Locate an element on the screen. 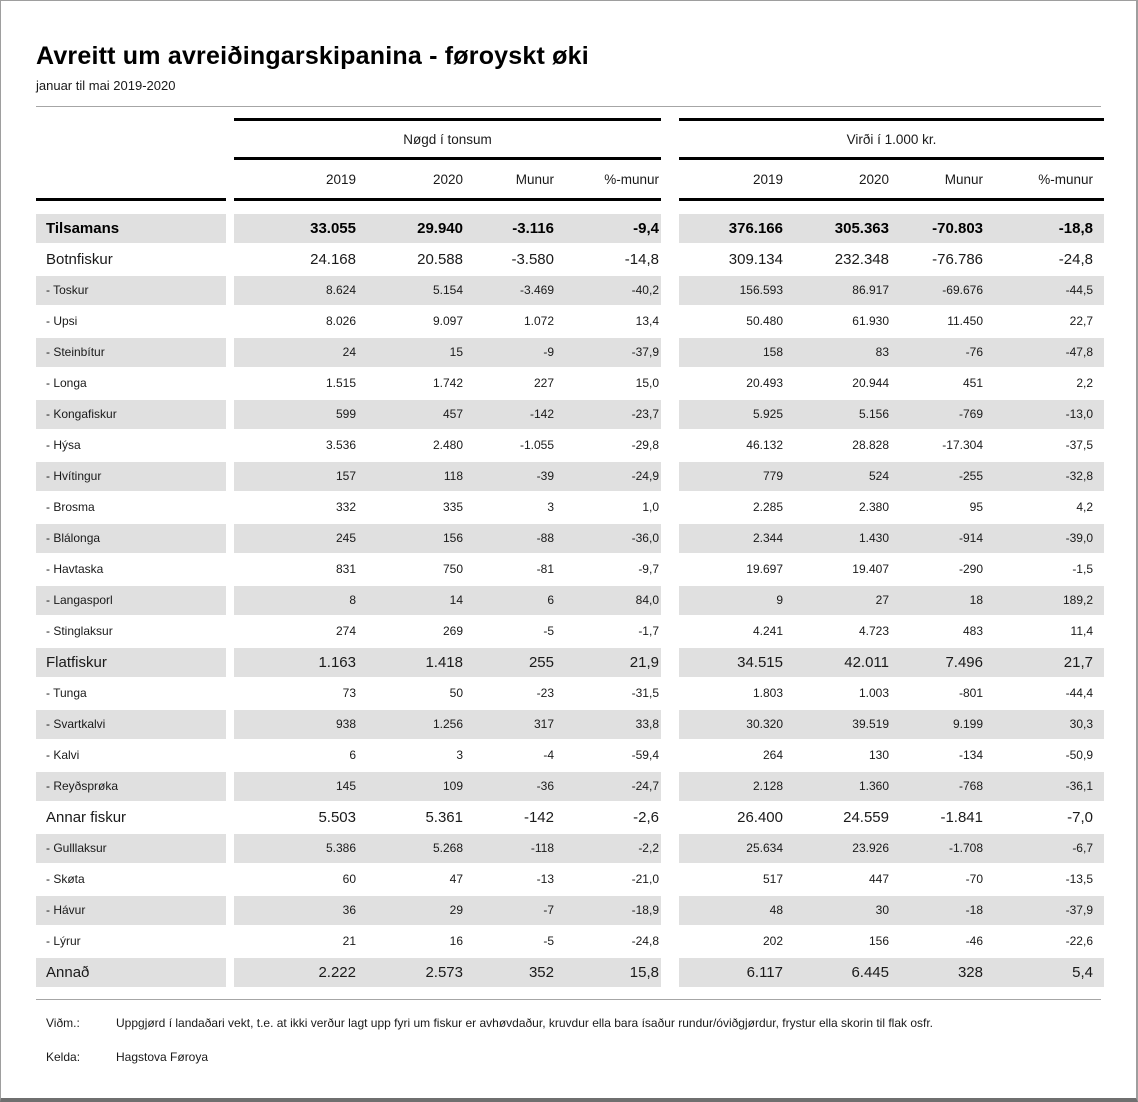  column-header: 2020 is located at coordinates (447, 179).